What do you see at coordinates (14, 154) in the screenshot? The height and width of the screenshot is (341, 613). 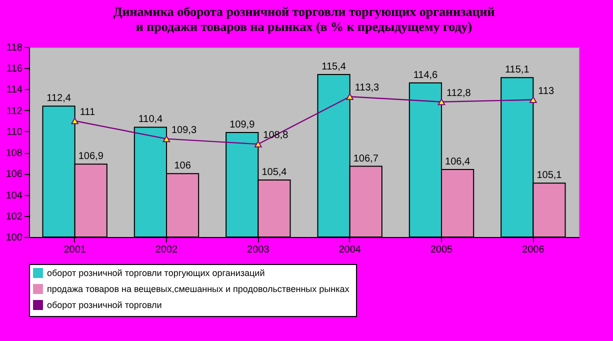 I see `y-tick-label: 108` at bounding box center [14, 154].